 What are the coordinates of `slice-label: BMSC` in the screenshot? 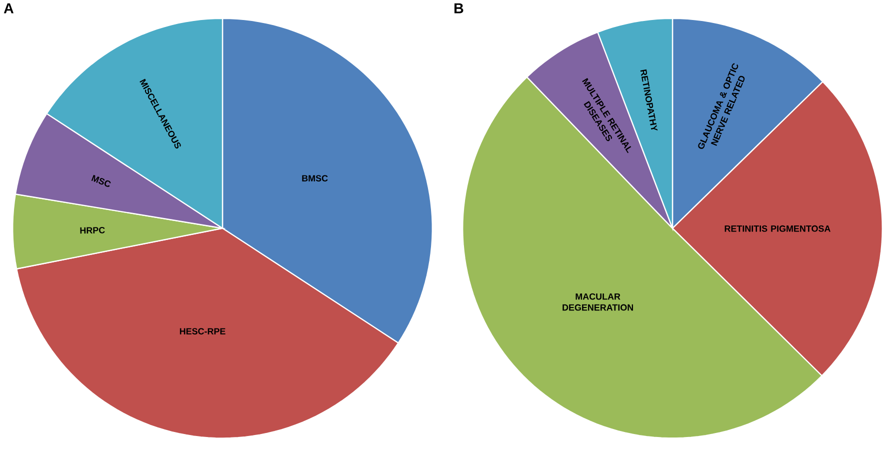 It's located at (315, 178).